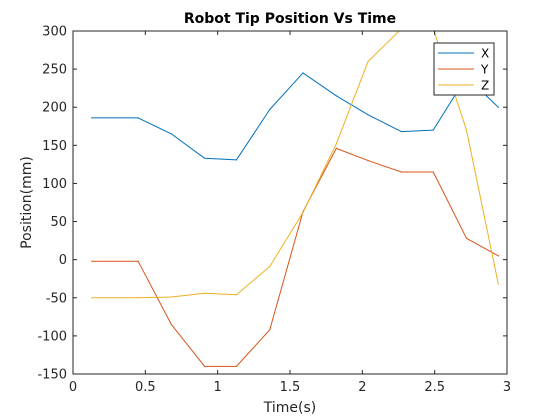 The image size is (560, 420). Describe the element at coordinates (434, 387) in the screenshot. I see `x-tick-label: 2.5` at that location.